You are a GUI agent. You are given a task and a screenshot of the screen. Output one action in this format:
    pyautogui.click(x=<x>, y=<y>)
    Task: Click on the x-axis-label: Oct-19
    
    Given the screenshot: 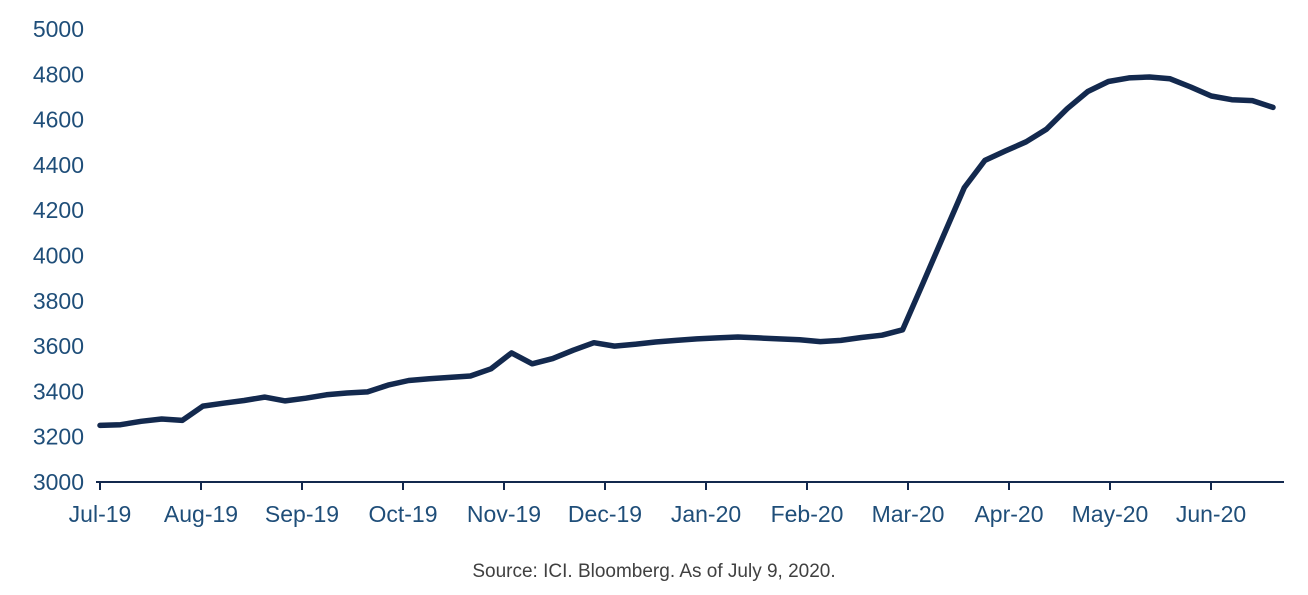 What is the action you would take?
    pyautogui.click(x=402, y=514)
    